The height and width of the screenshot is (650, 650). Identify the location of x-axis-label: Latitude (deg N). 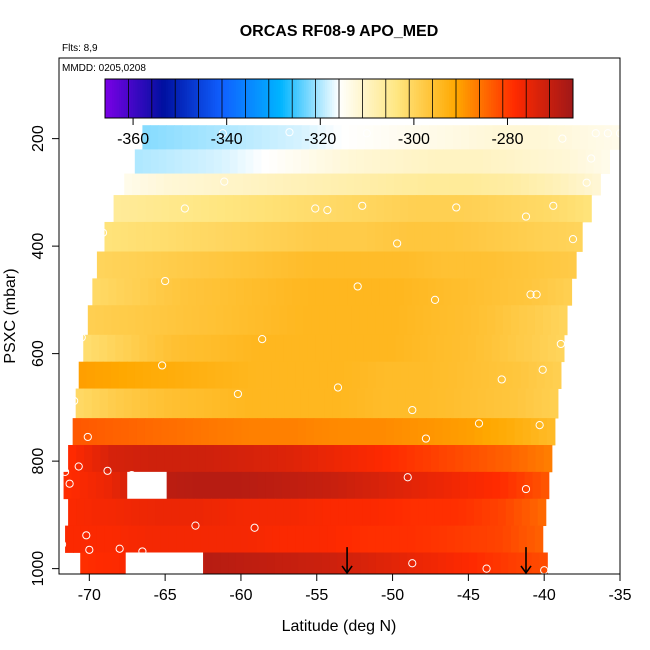
(339, 626).